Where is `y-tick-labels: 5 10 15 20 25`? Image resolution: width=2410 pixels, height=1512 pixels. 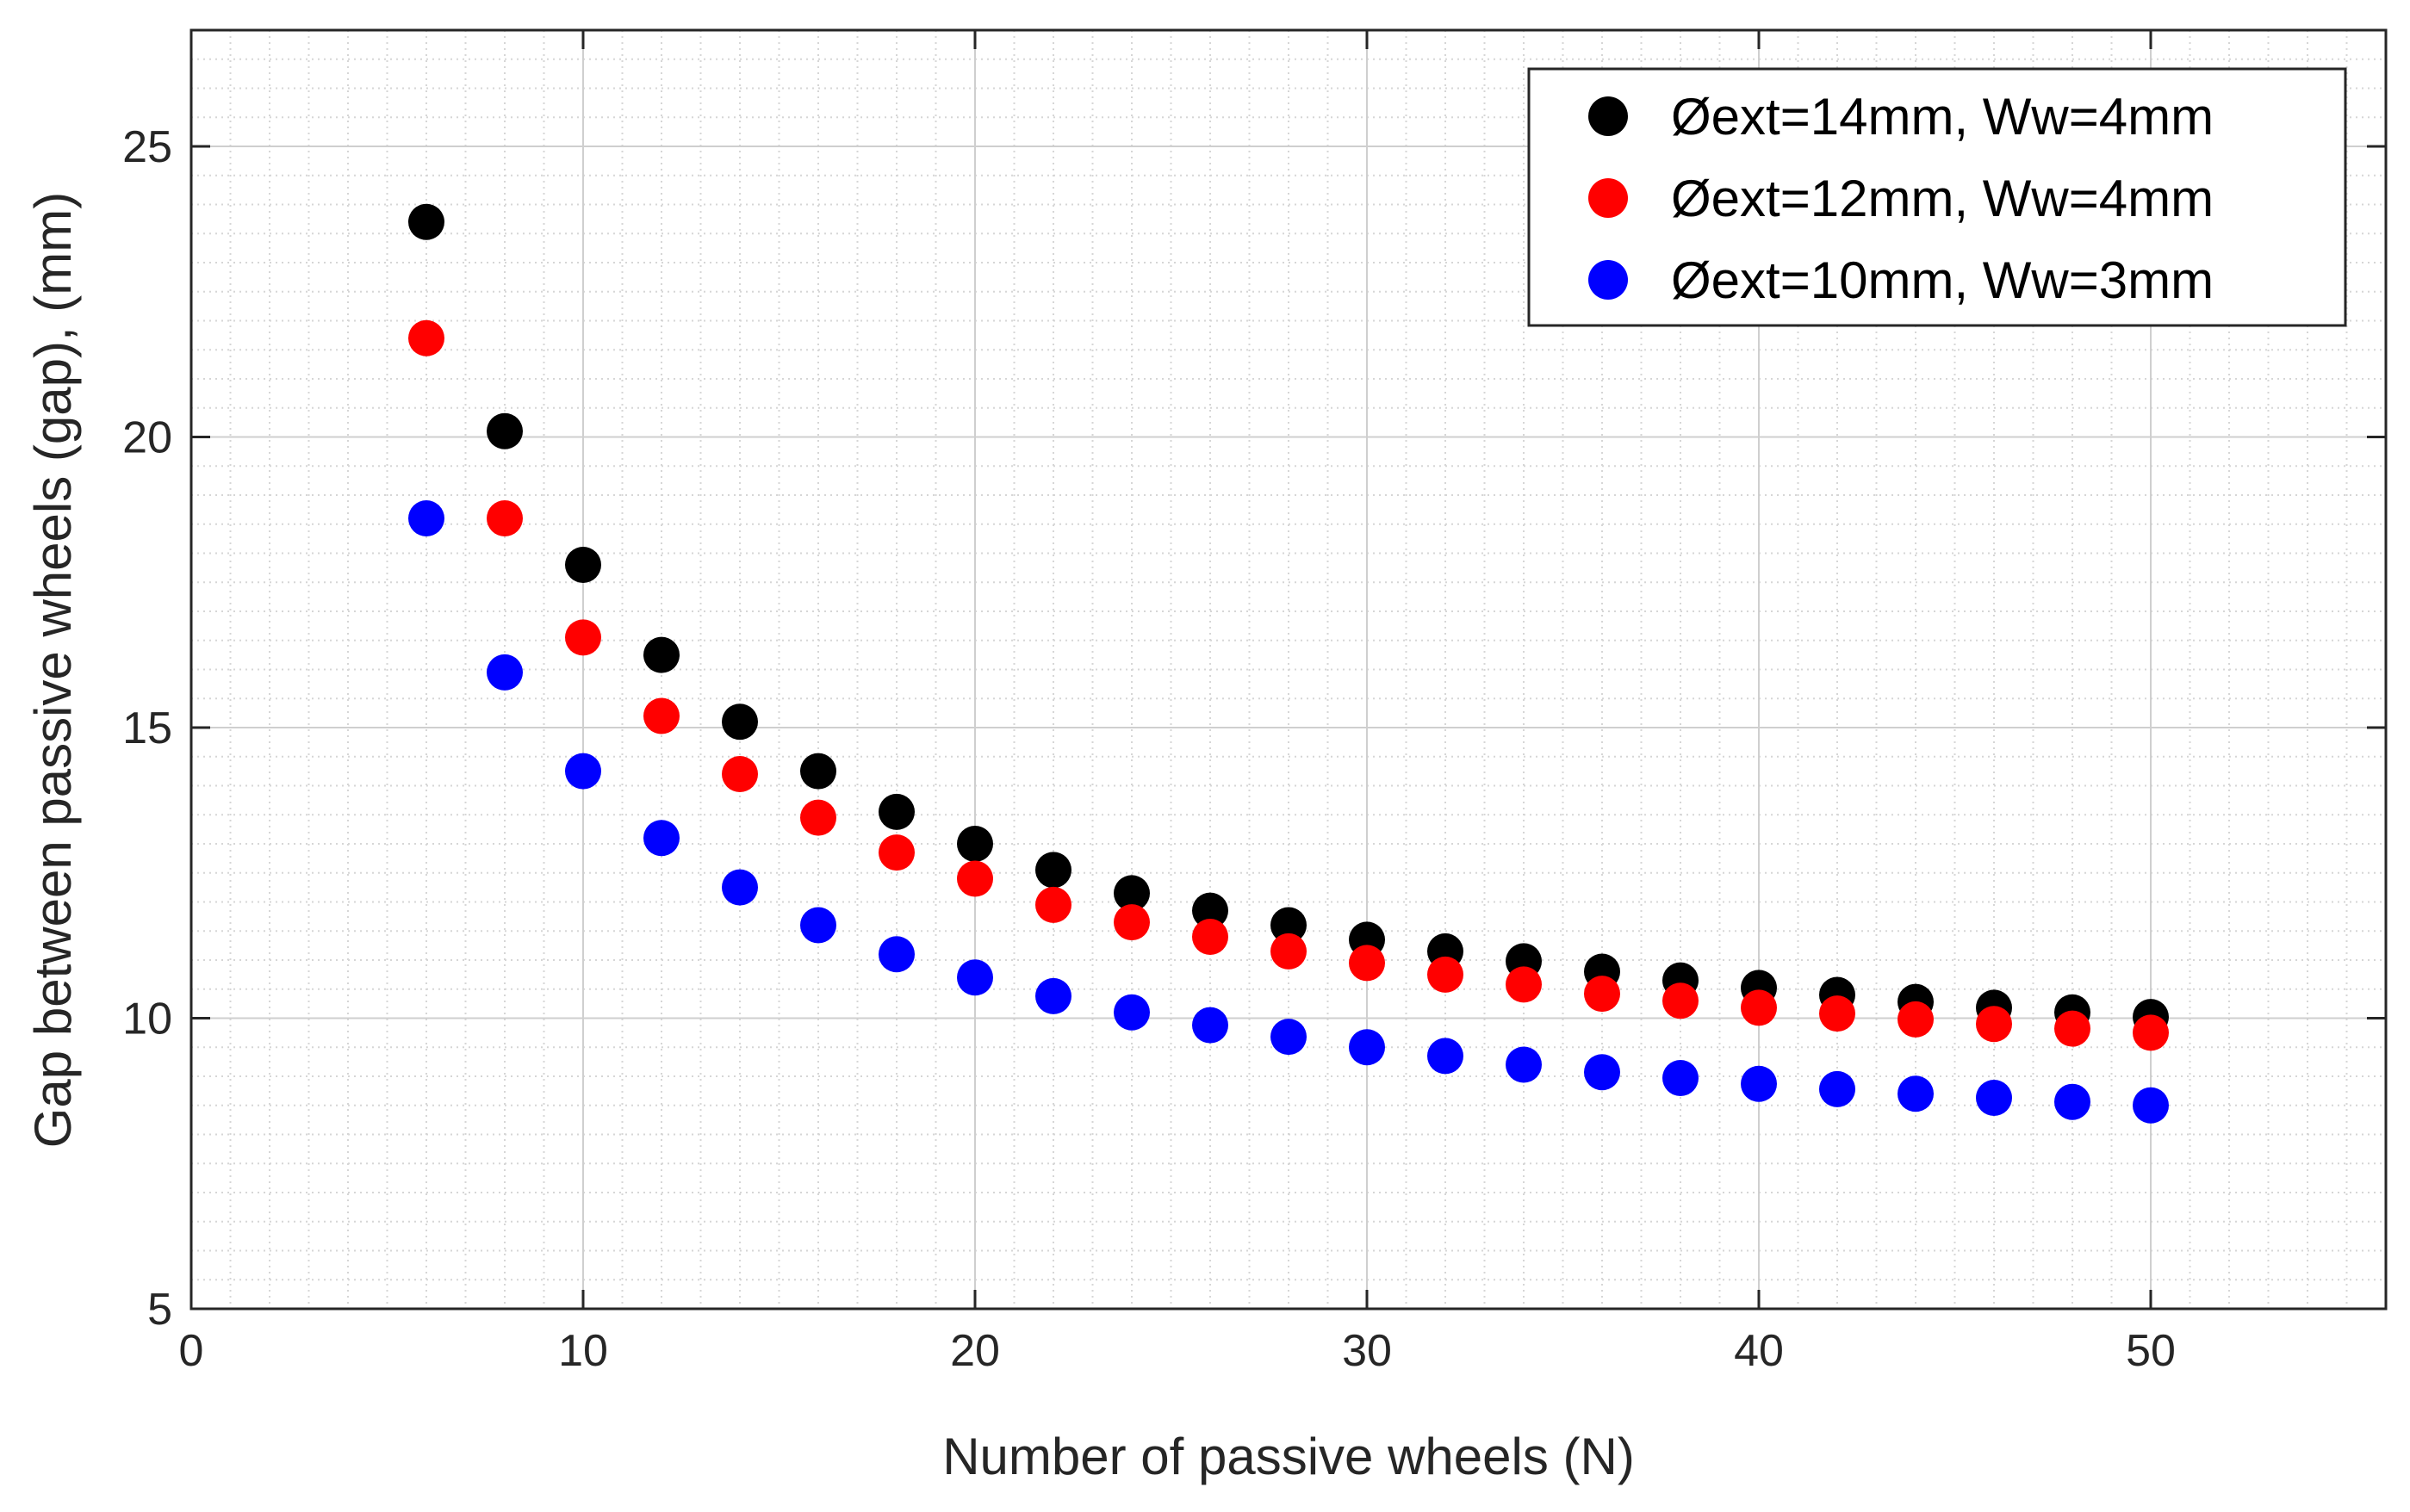 y-tick-labels: 5 10 15 20 25 is located at coordinates (147, 728).